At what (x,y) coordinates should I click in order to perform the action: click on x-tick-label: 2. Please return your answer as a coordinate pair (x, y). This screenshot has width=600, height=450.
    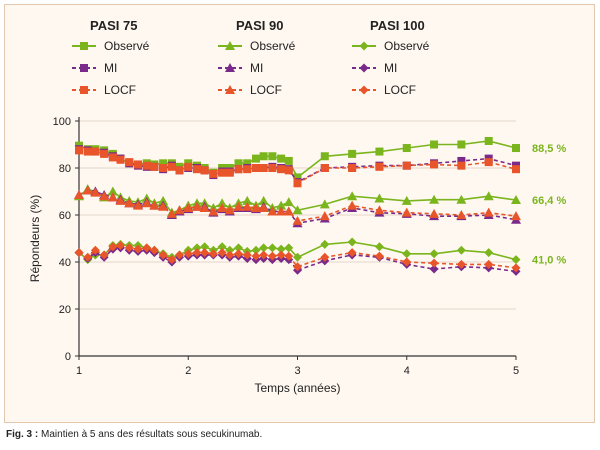
    Looking at the image, I should click on (188, 371).